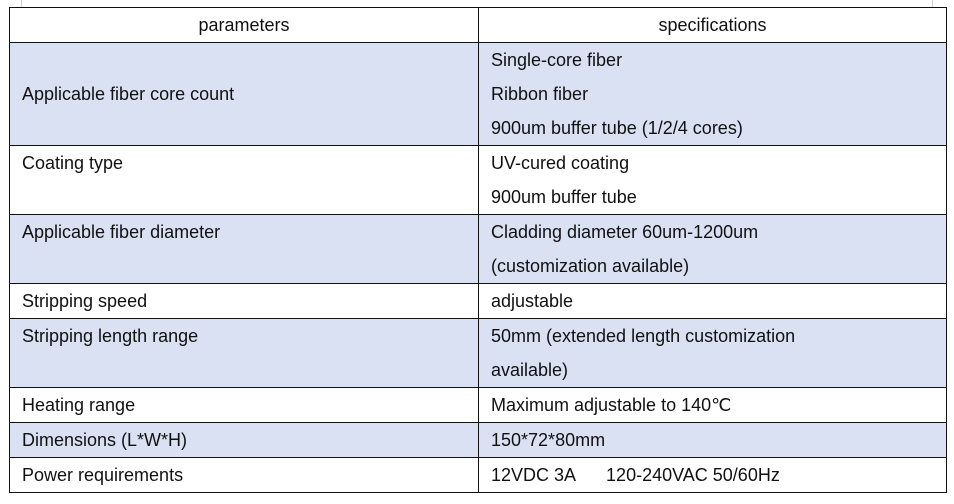  What do you see at coordinates (635, 475) in the screenshot?
I see `specification-line: 12VDC 3A 120-240VAC 50/60Hz` at bounding box center [635, 475].